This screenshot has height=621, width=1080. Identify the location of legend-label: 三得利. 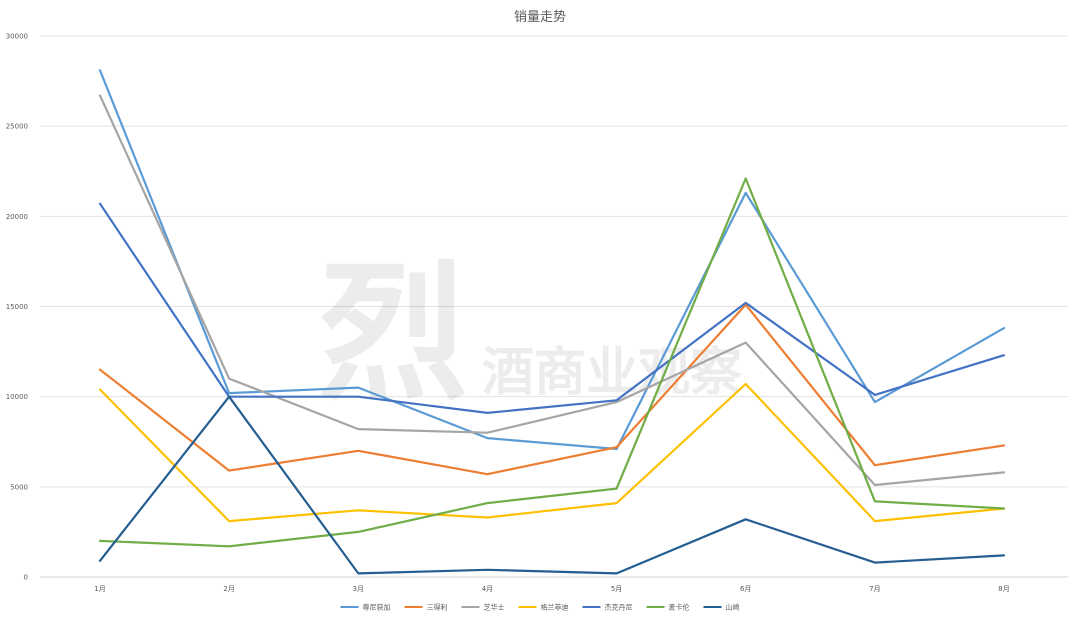
(437, 607).